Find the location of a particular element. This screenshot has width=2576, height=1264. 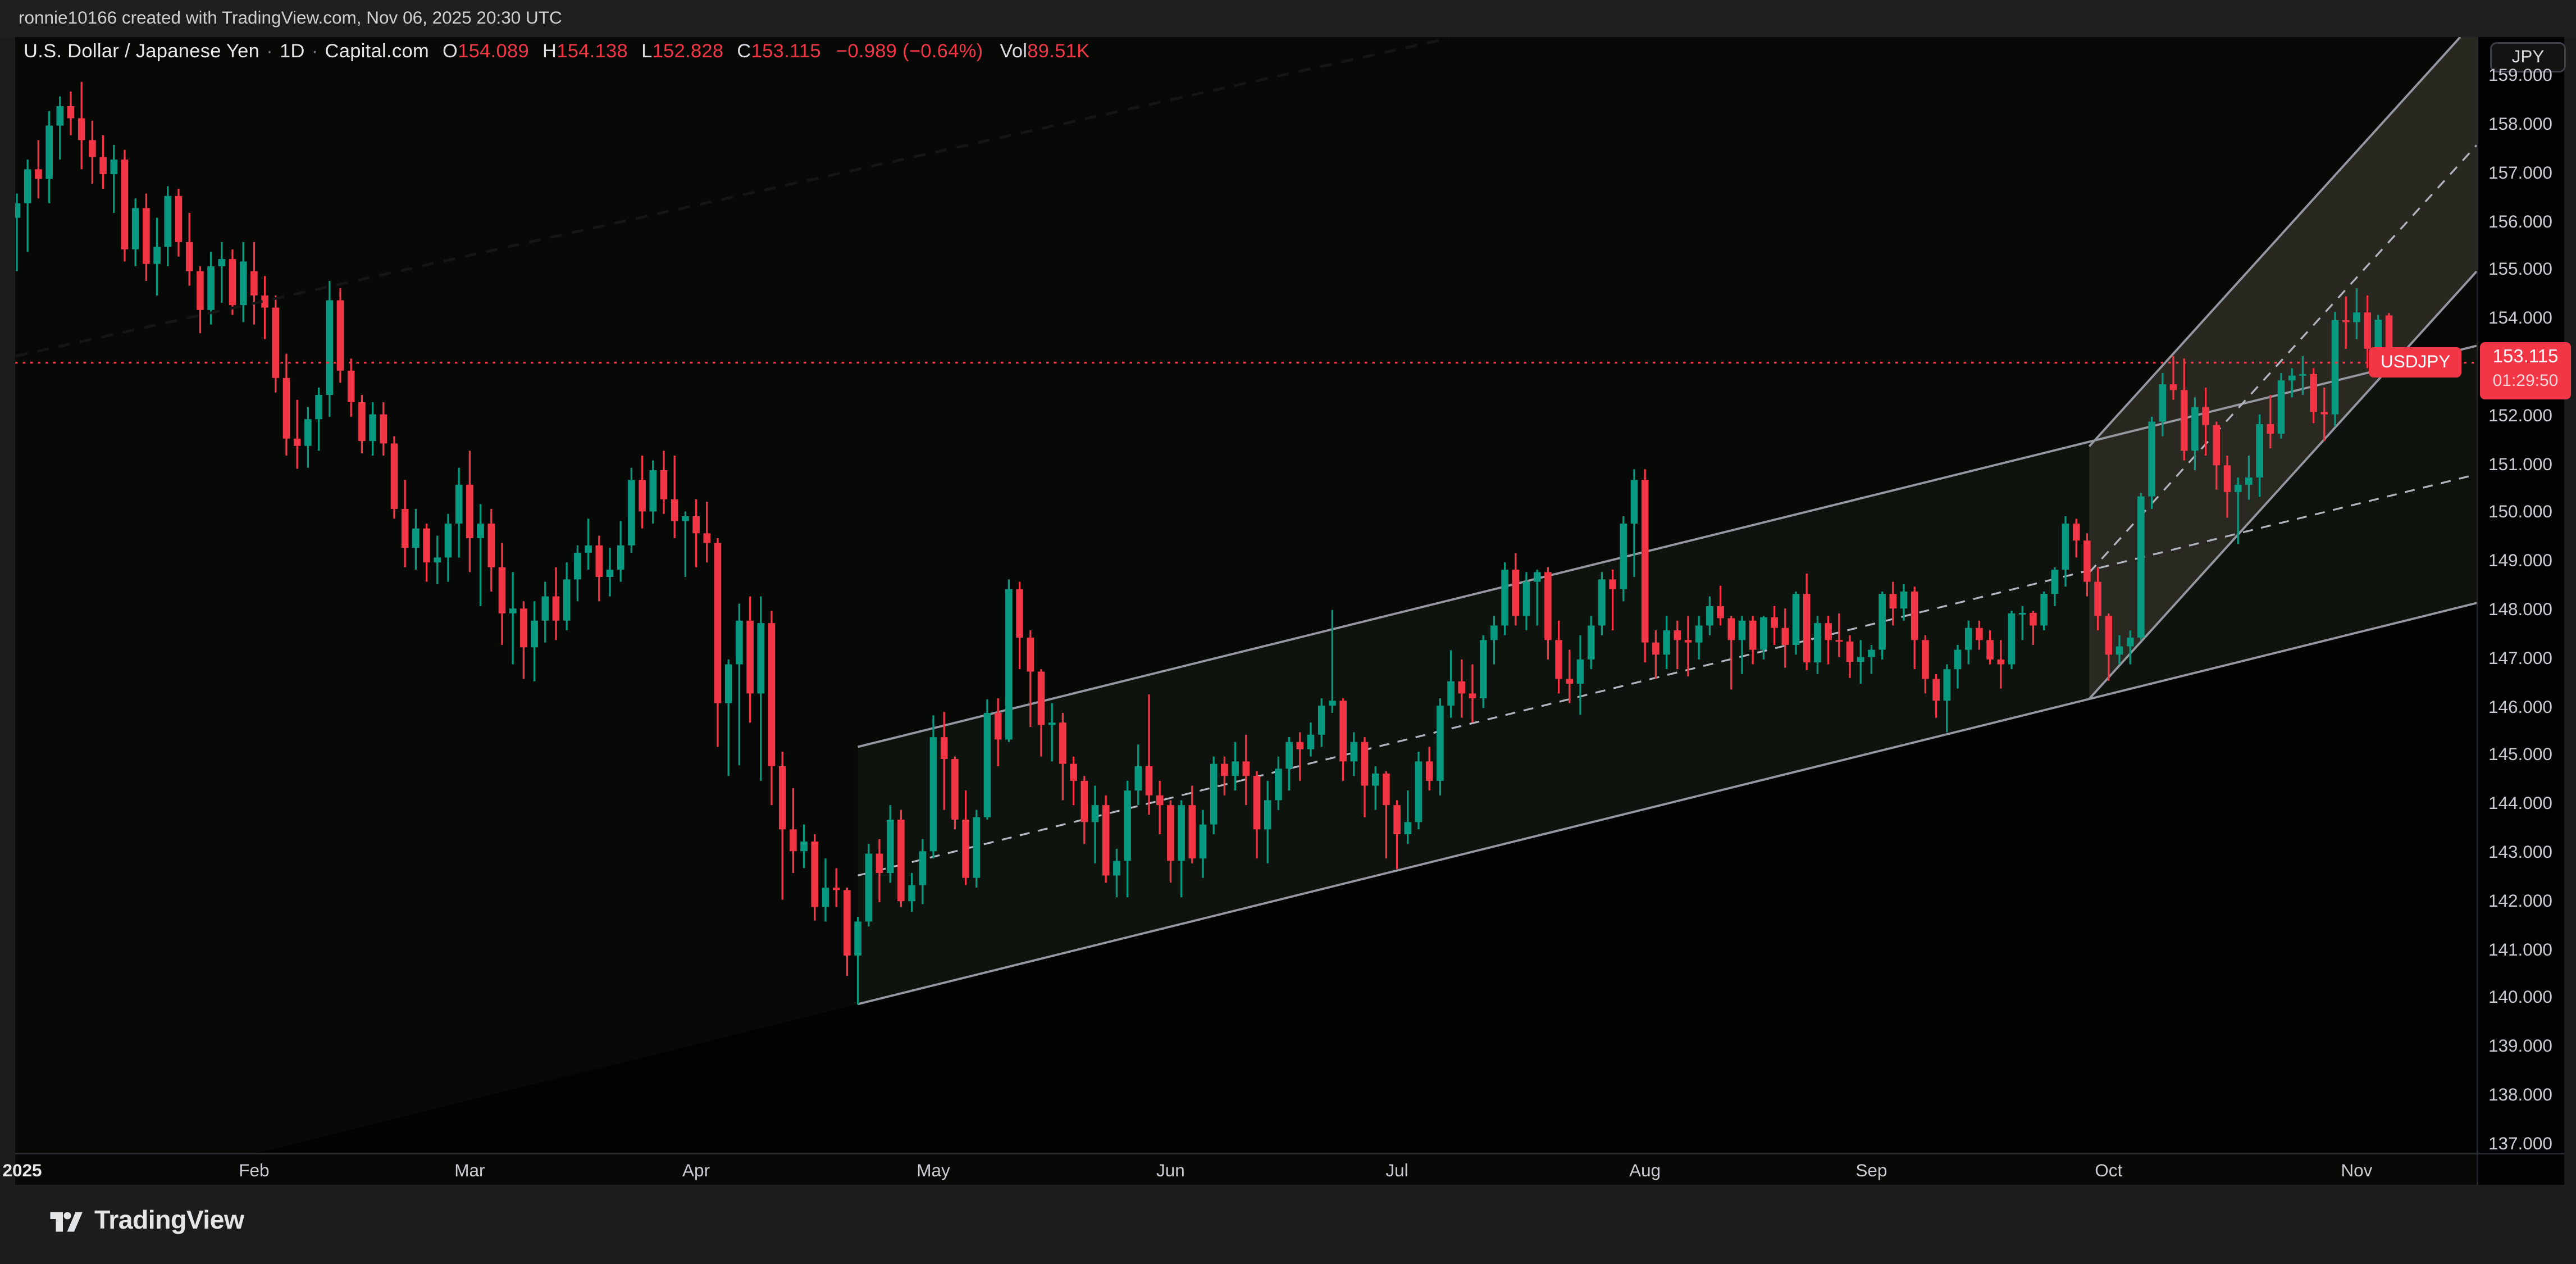

ohlc-values: O154.089 H154.138 L152.828 C153.115 is located at coordinates (625, 52).